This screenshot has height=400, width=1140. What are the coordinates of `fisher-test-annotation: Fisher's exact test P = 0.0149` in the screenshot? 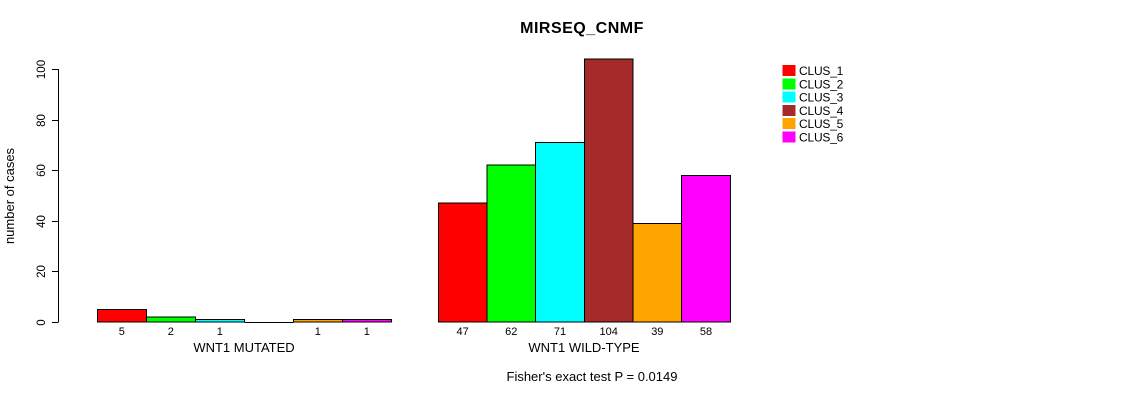 It's located at (592, 376).